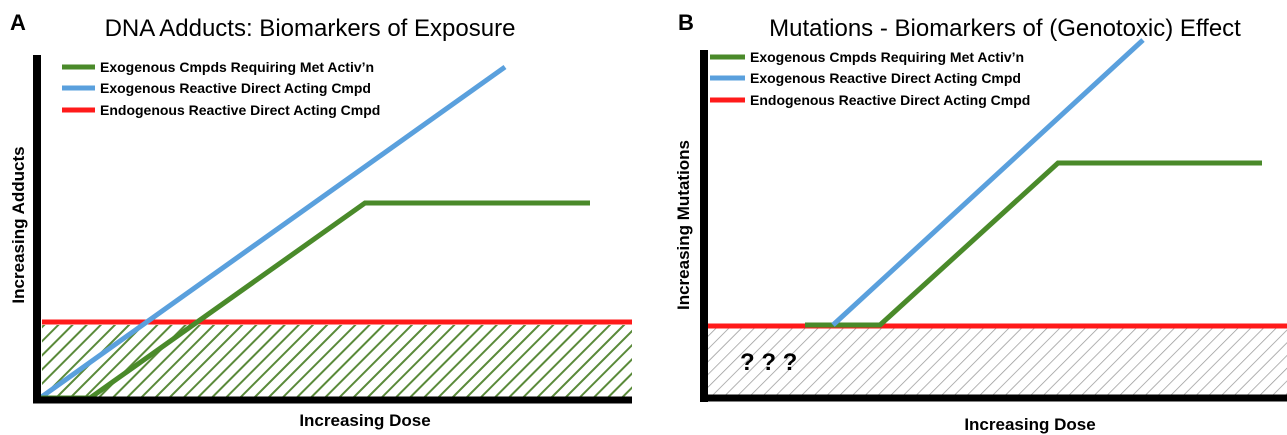 This screenshot has height=435, width=1287. I want to click on met-activ-line, so click(1033, 244).